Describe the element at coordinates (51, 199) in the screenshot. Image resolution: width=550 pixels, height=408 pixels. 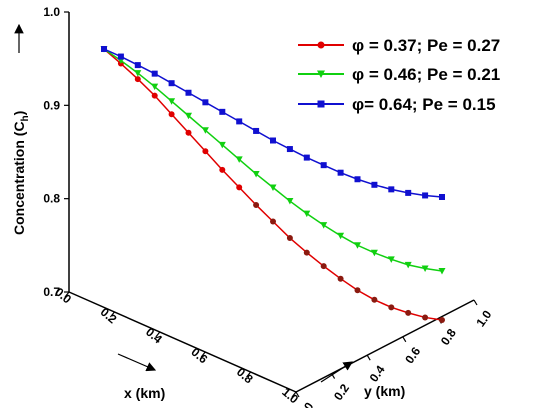
I see `z-tick-label: 0.8` at that location.